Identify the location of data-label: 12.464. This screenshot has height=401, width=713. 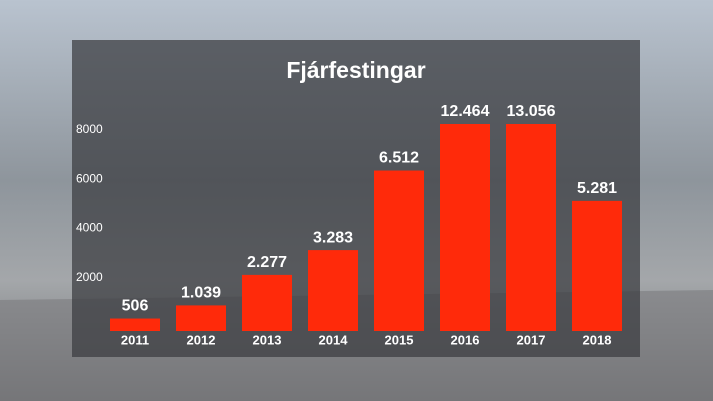
(465, 111).